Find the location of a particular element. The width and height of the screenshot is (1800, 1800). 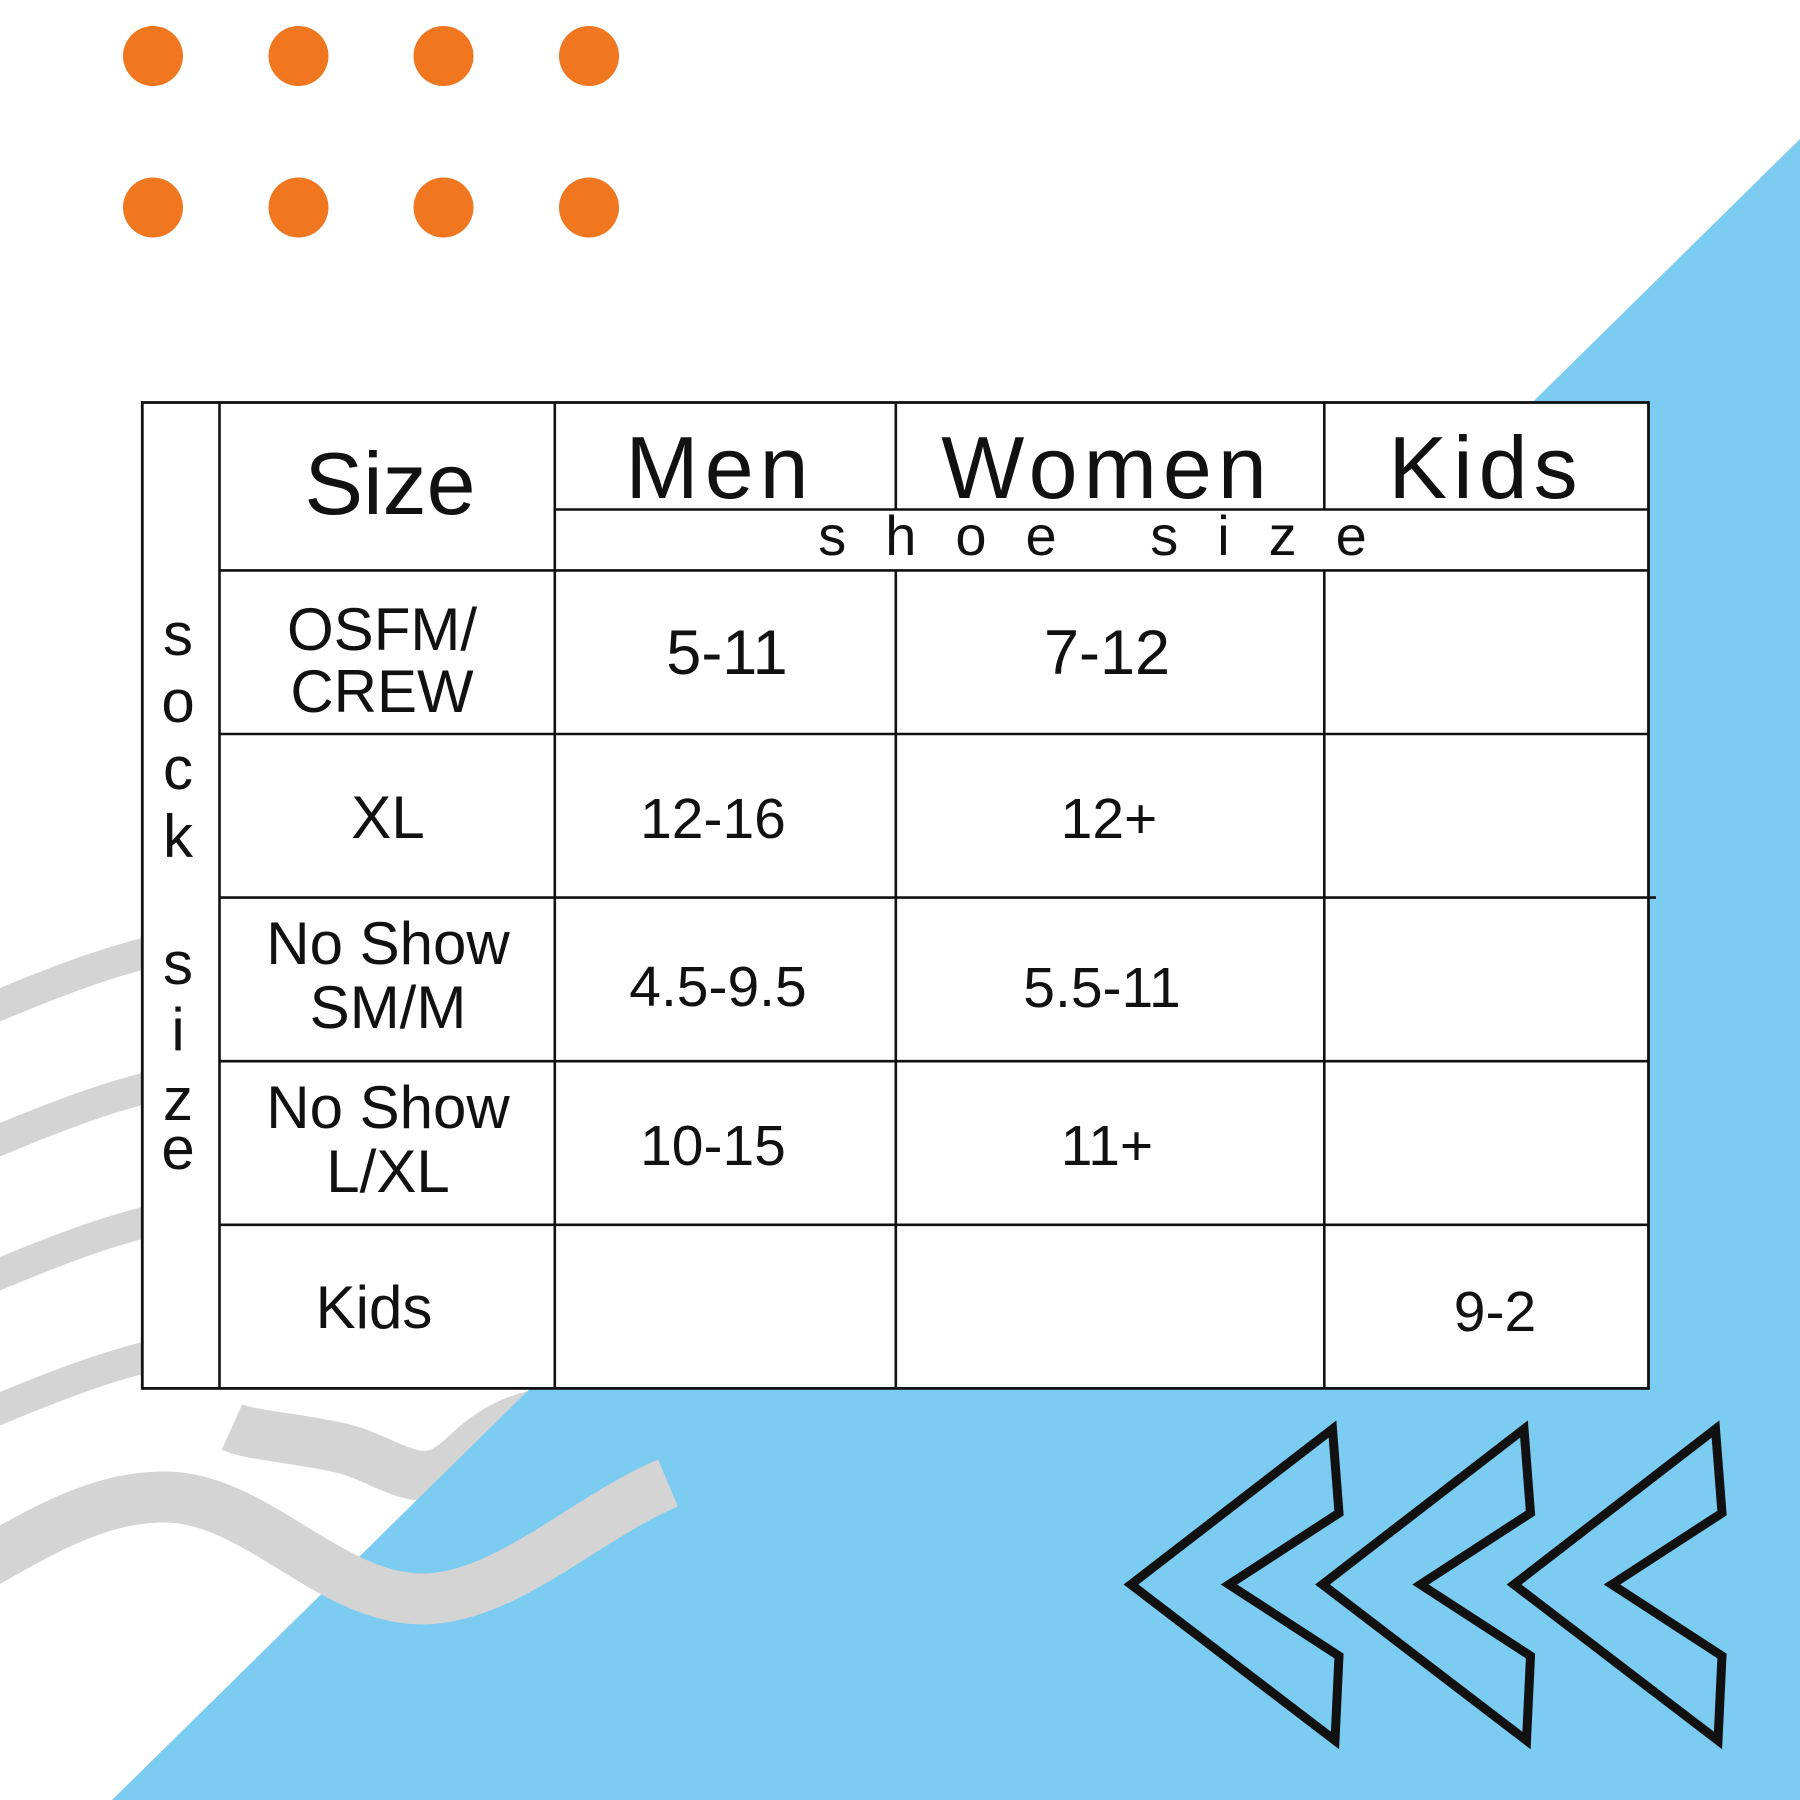

svg-text: L/XL is located at coordinates (387, 1171).